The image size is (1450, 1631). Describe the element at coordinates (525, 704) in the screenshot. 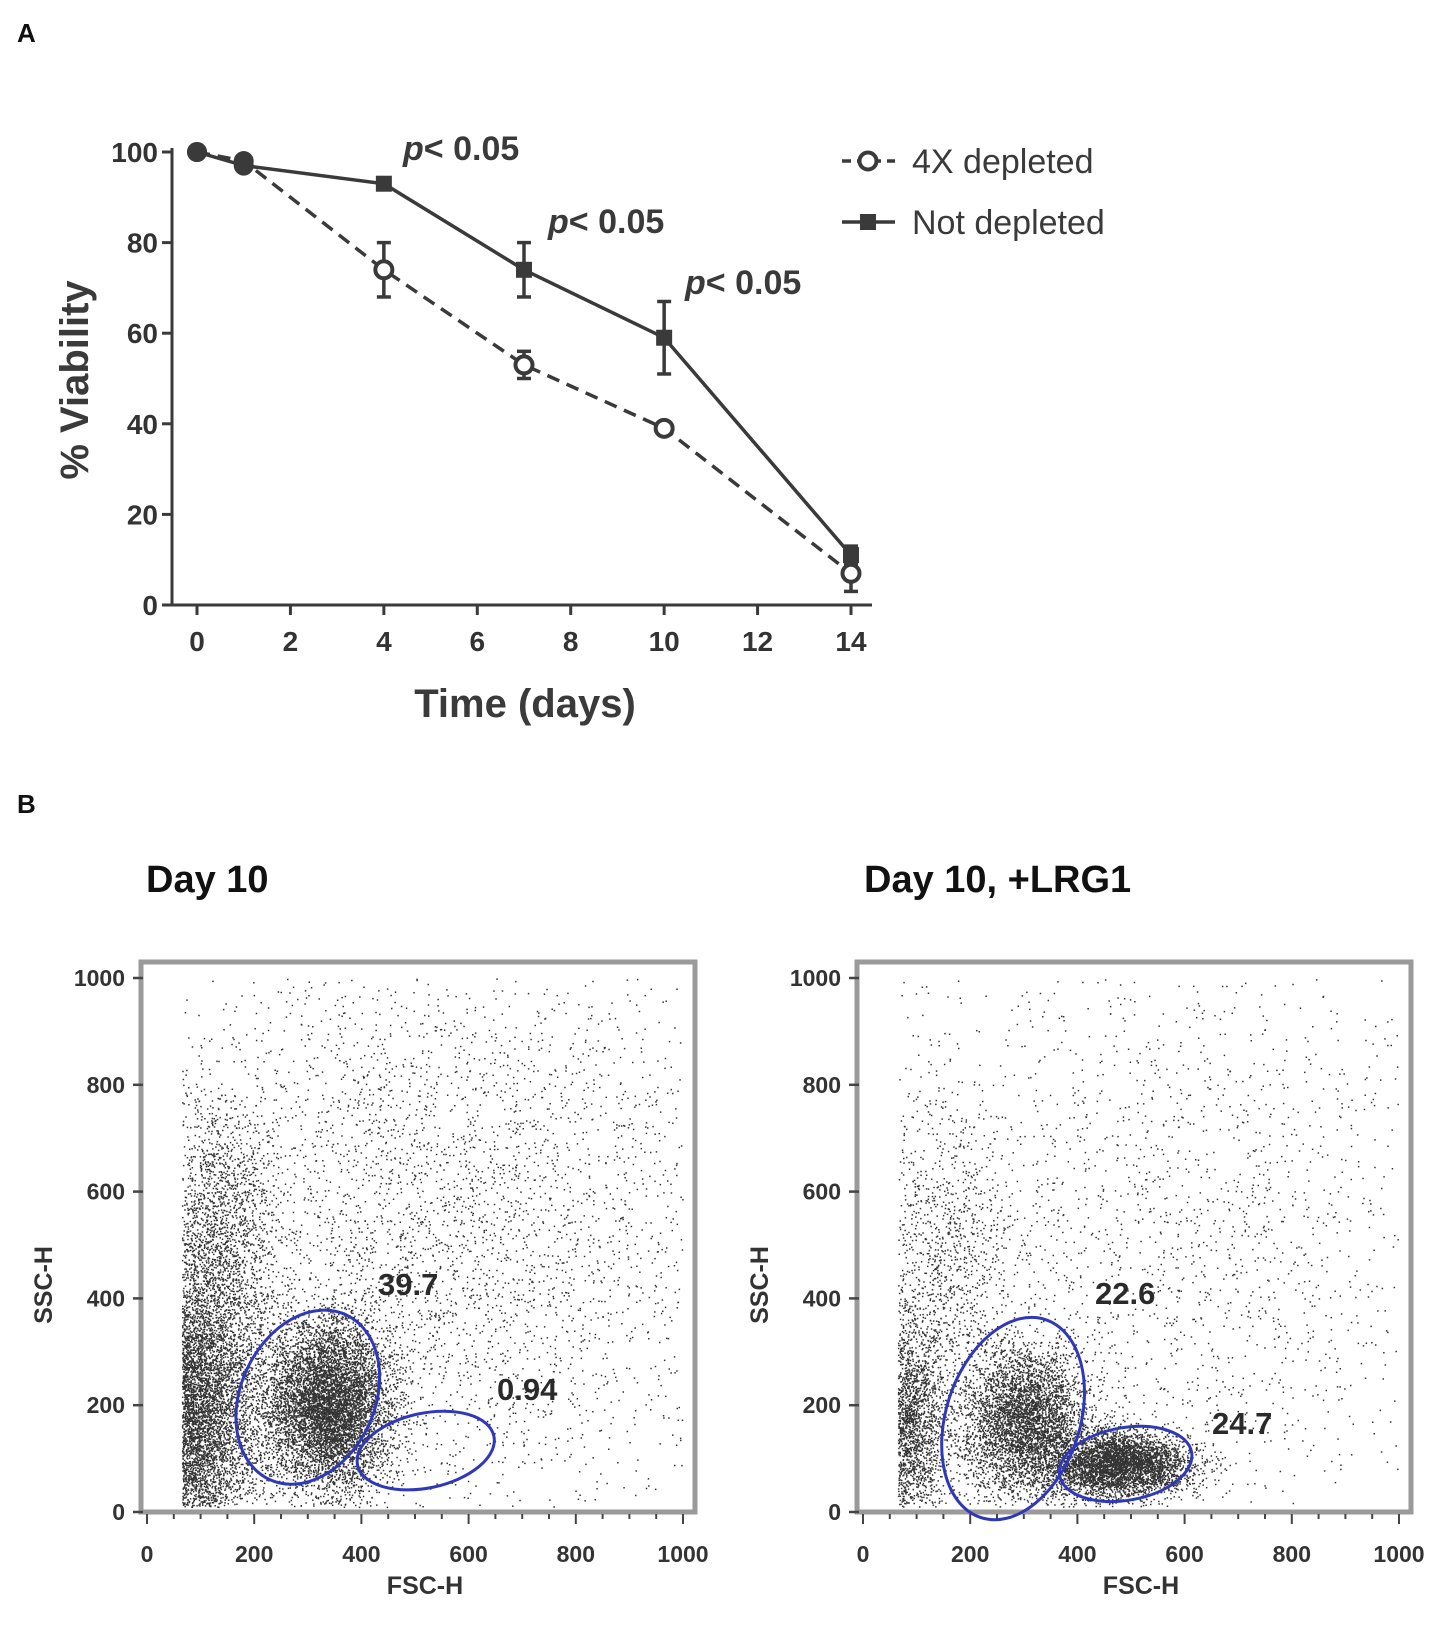

I see `x-axis-title: Time (days)` at that location.